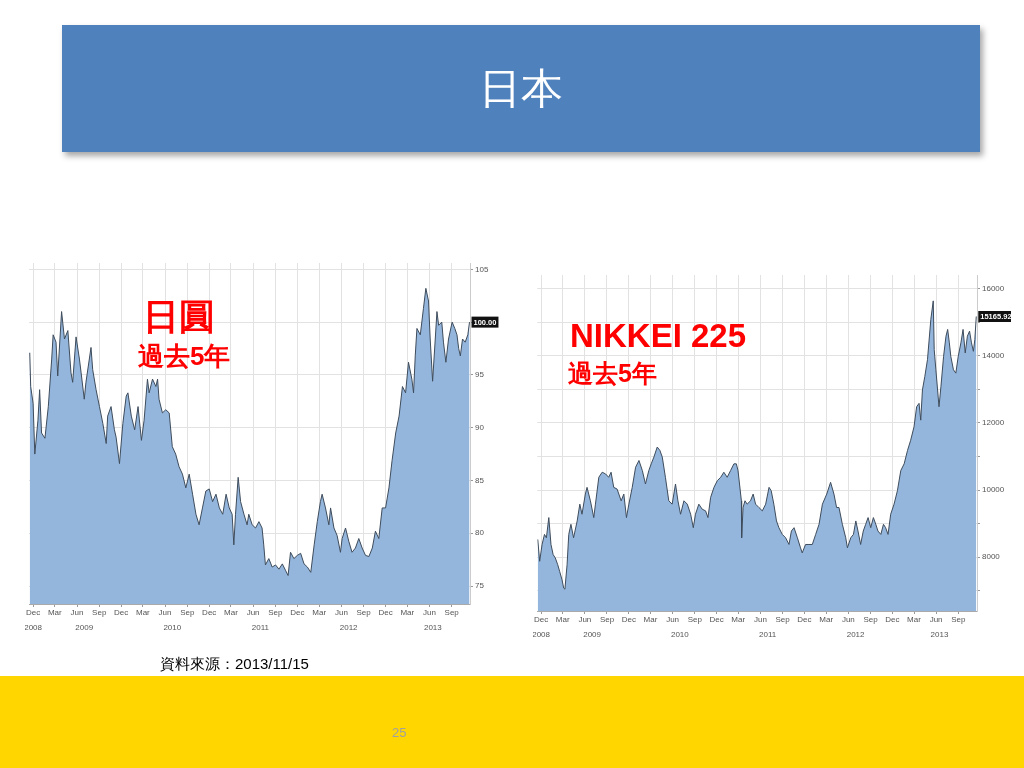 The width and height of the screenshot is (1024, 768). What do you see at coordinates (993, 288) in the screenshot?
I see `y-tick-label: 16000` at bounding box center [993, 288].